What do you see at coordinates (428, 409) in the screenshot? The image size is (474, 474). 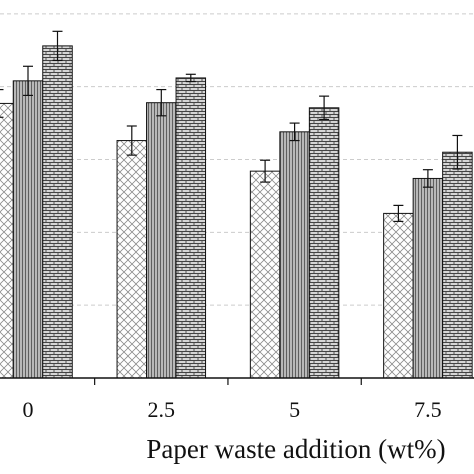 I see `x-tick-label: 7.5` at bounding box center [428, 409].